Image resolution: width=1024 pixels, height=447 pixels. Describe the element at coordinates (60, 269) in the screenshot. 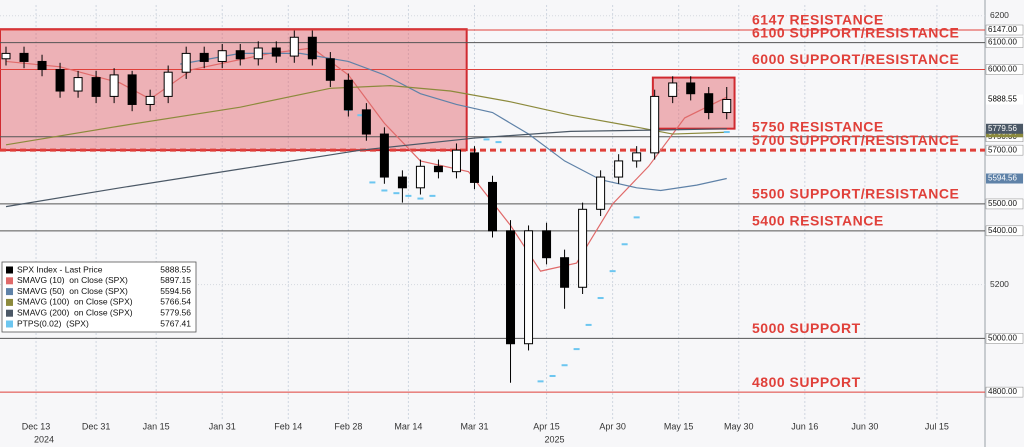

I see `legend-label: SPX Index - Last Price` at that location.